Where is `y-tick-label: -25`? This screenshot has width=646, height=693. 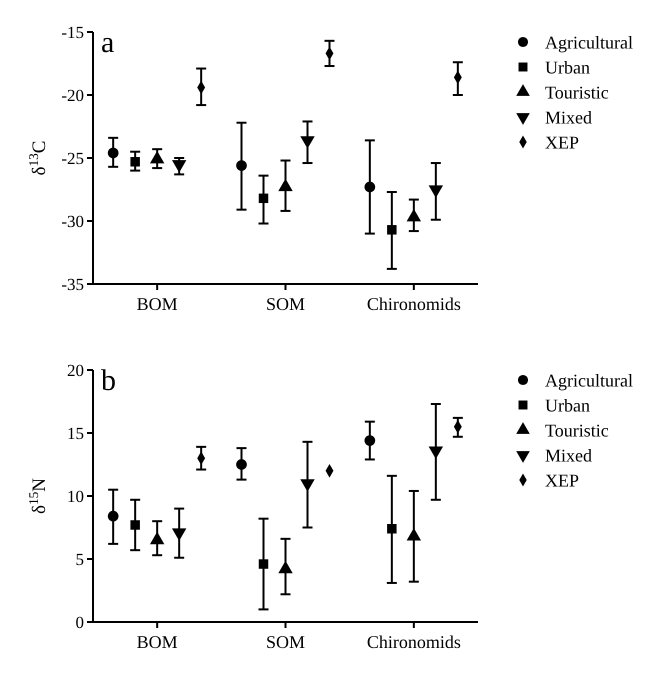 y-tick-label: -25 is located at coordinates (72, 158).